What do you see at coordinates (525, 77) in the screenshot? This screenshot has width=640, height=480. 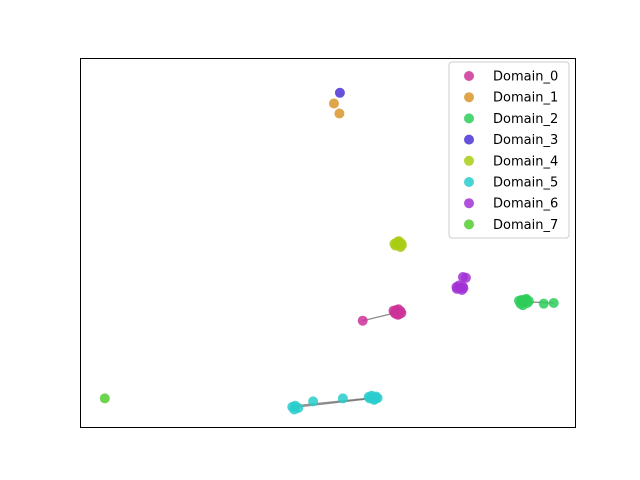 I see `legend-label-domain-0: Domain_0` at bounding box center [525, 77].